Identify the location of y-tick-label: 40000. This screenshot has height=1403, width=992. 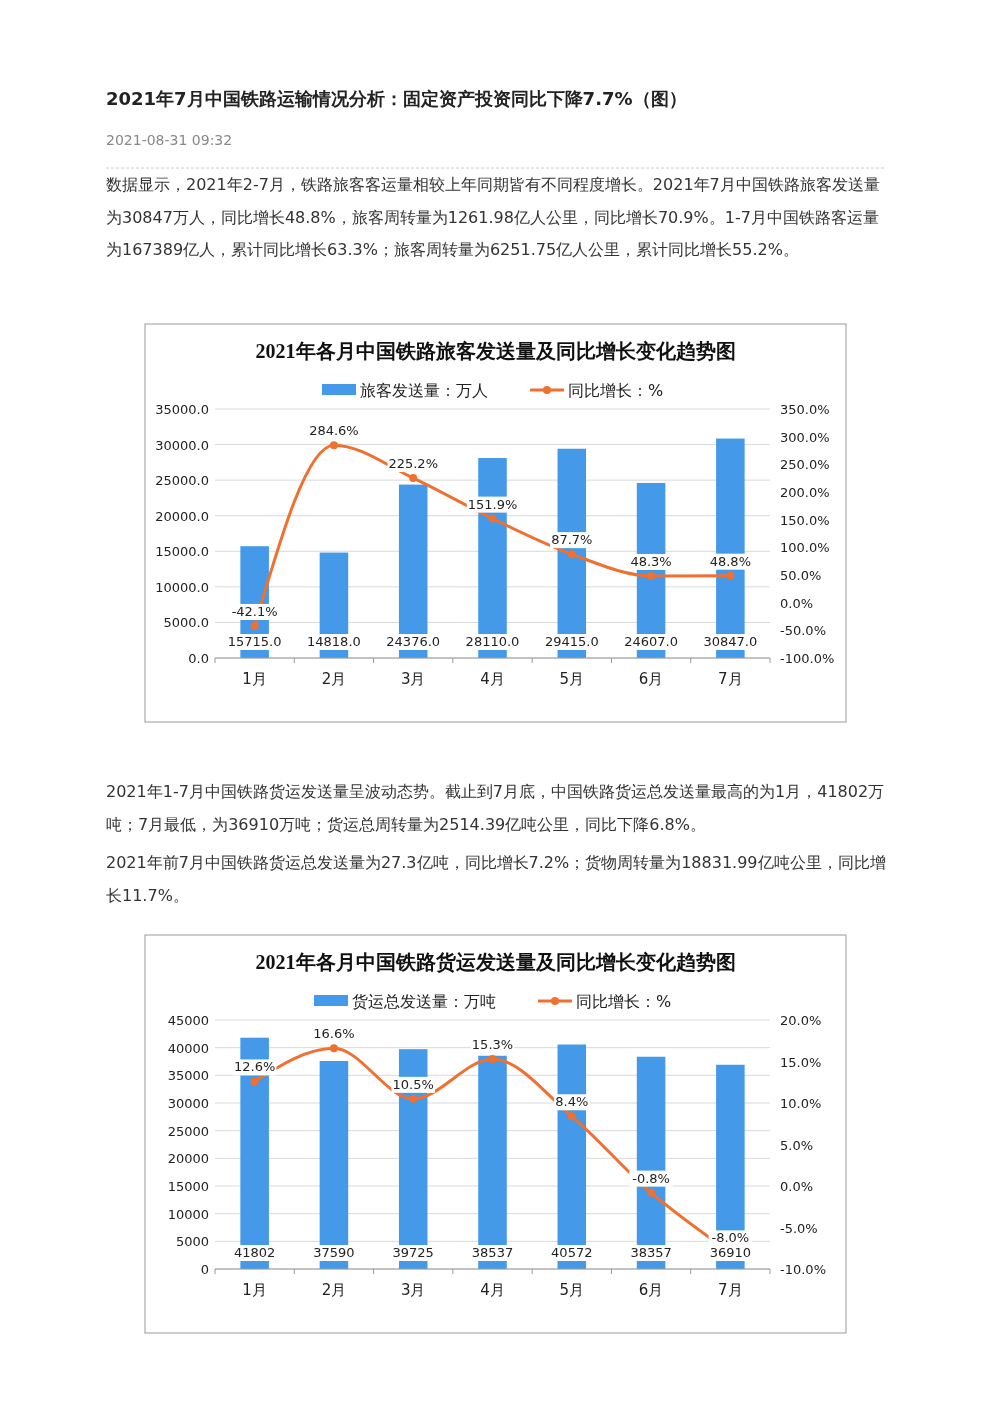
(188, 1048).